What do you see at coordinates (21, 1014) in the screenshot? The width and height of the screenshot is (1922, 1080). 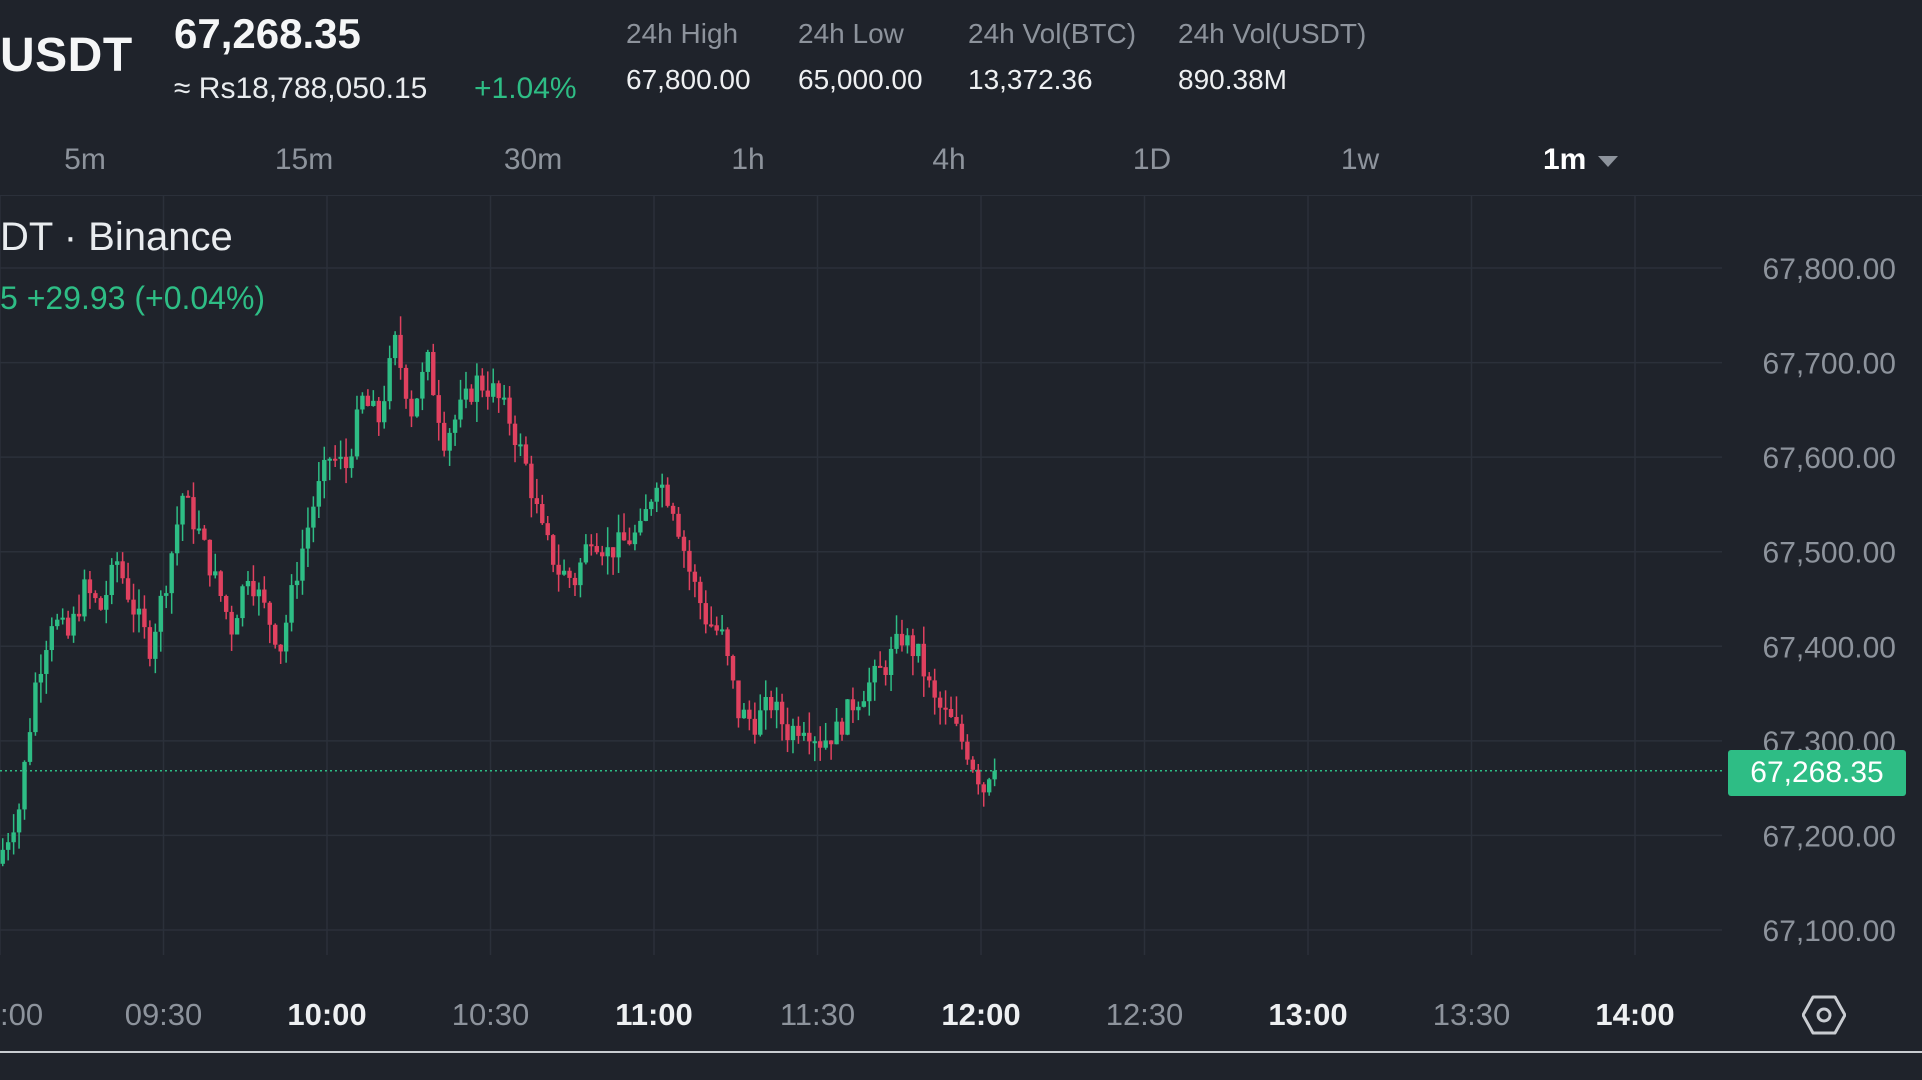 I see `x-tick-label: :00` at bounding box center [21, 1014].